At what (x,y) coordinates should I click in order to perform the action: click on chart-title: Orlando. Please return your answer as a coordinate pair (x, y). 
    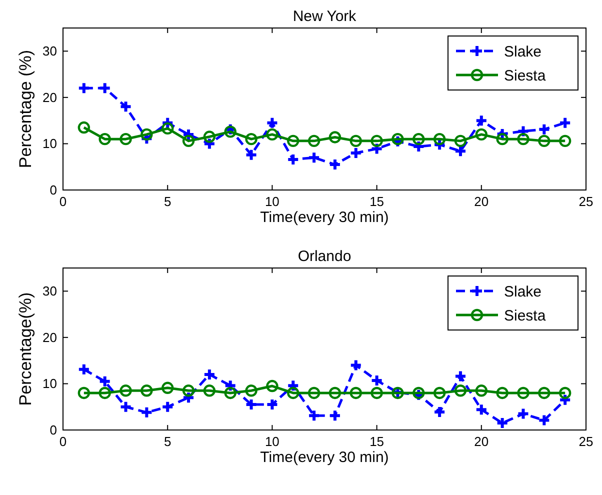
    Looking at the image, I should click on (325, 256).